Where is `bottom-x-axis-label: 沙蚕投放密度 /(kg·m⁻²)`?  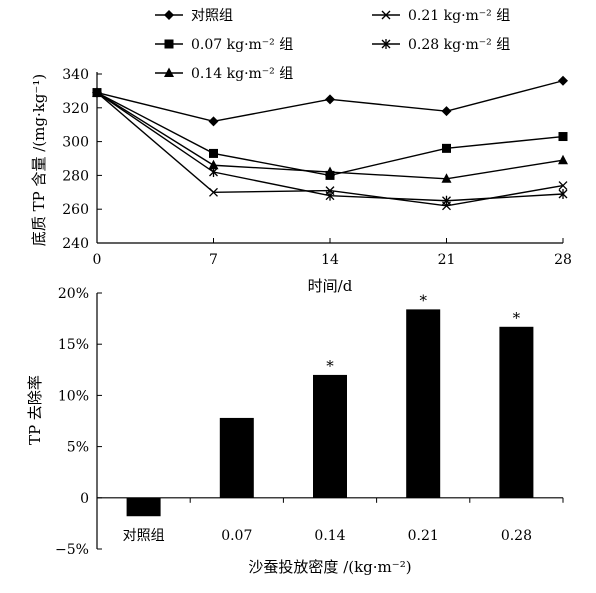 bottom-x-axis-label: 沙蚕投放密度 /(kg·m⁻²) is located at coordinates (329, 567).